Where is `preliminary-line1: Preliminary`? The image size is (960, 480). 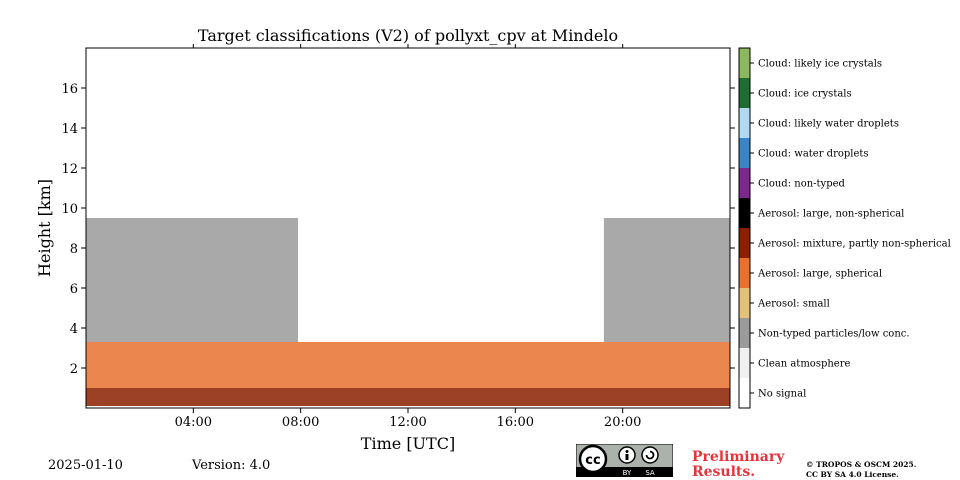
preliminary-line1: Preliminary is located at coordinates (738, 457).